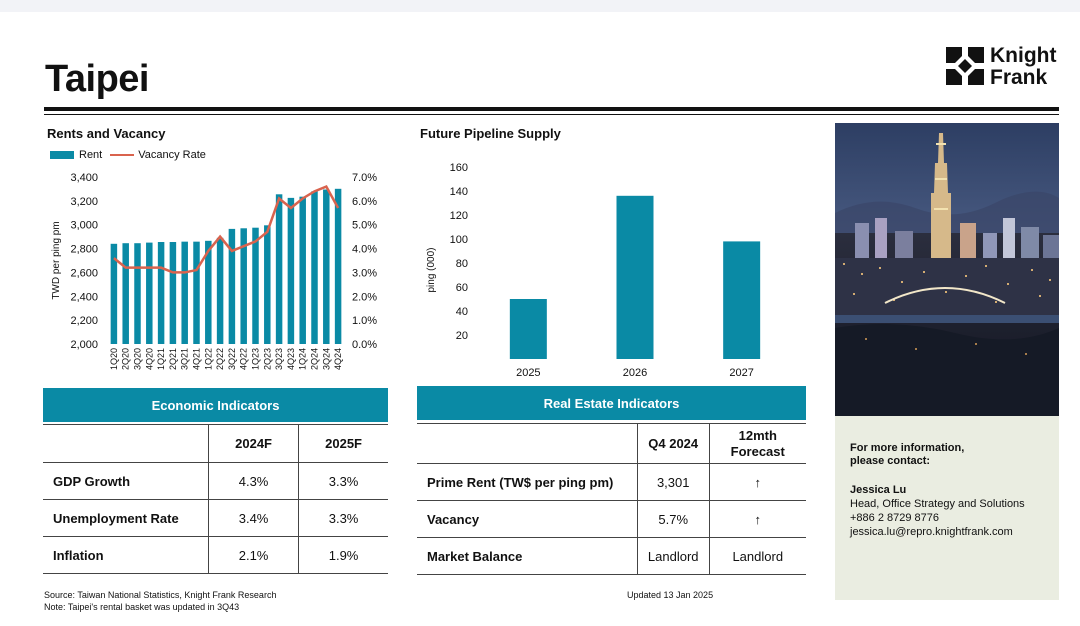 Image resolution: width=1080 pixels, height=626 pixels. What do you see at coordinates (1023, 55) in the screenshot?
I see `logo-line1: Knight` at bounding box center [1023, 55].